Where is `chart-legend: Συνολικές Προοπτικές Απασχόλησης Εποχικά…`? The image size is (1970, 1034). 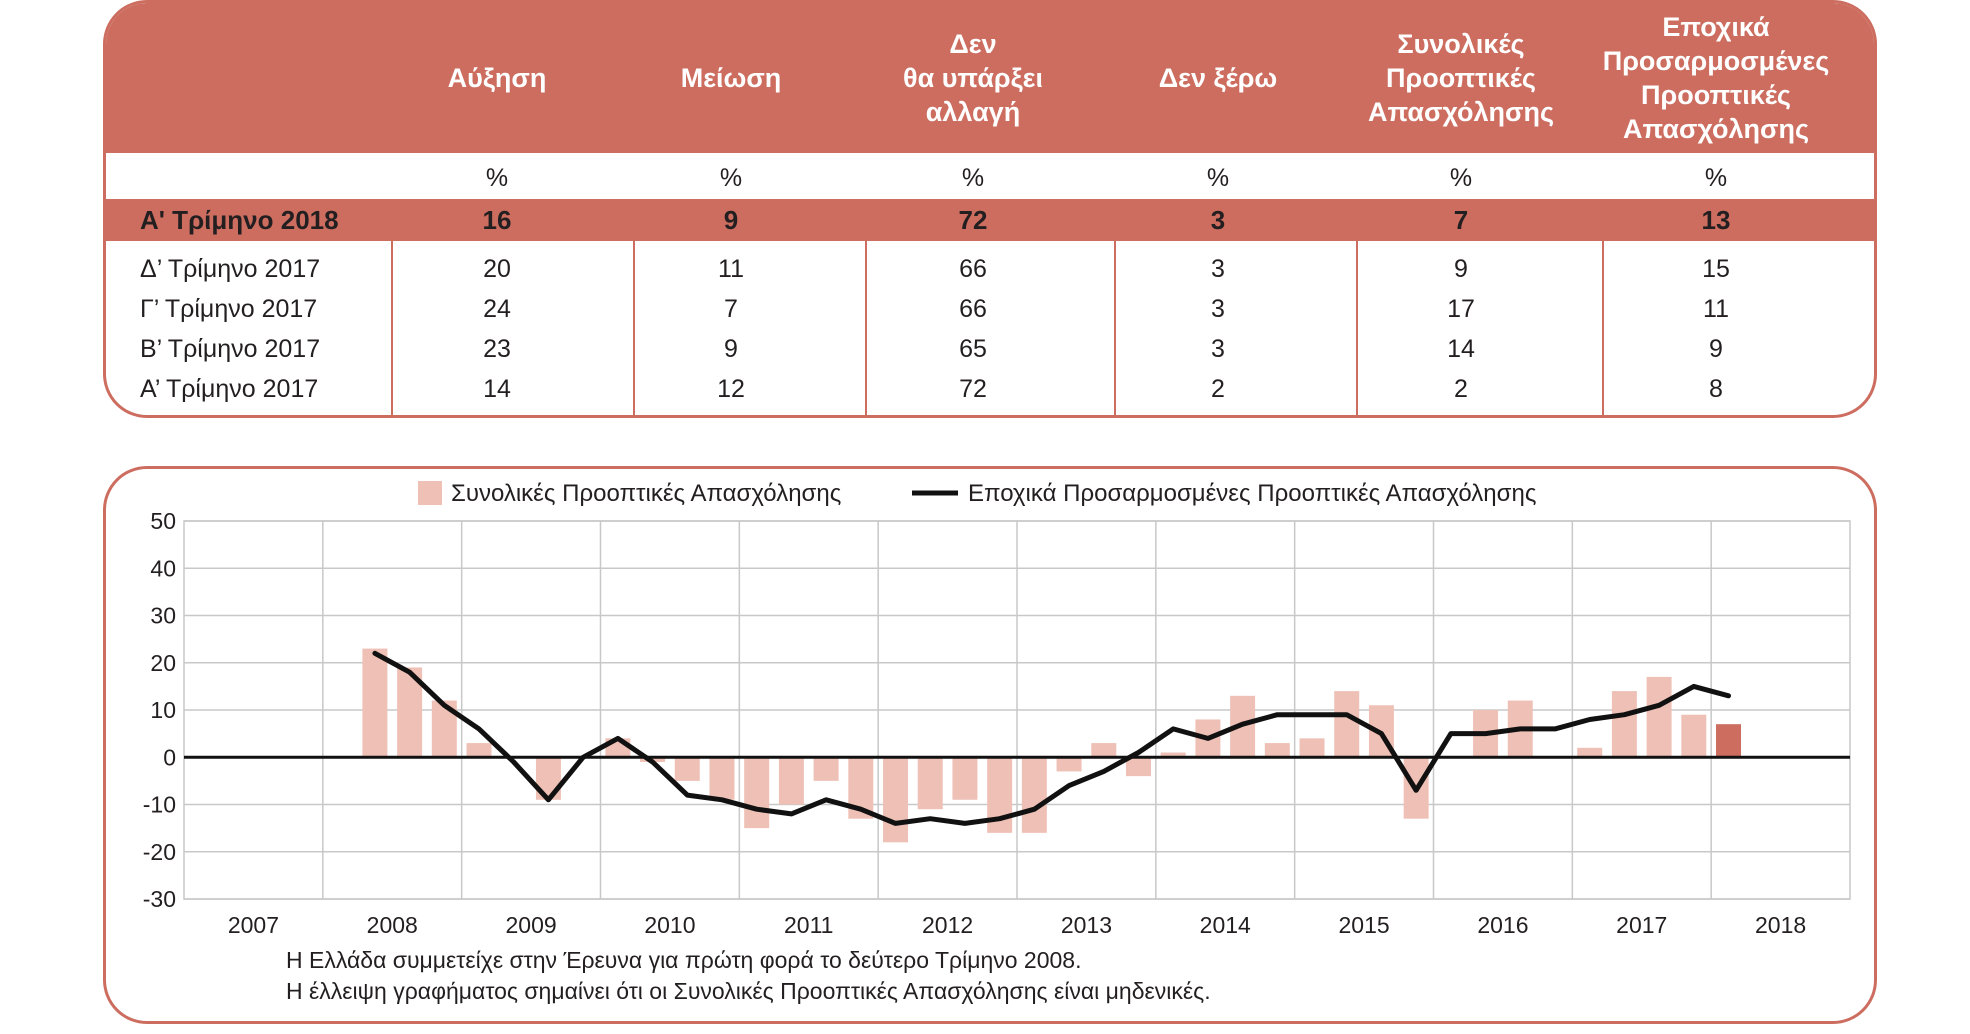 chart-legend: Συνολικές Προοπτικές Απασχόλησης Εποχικά… is located at coordinates (977, 493).